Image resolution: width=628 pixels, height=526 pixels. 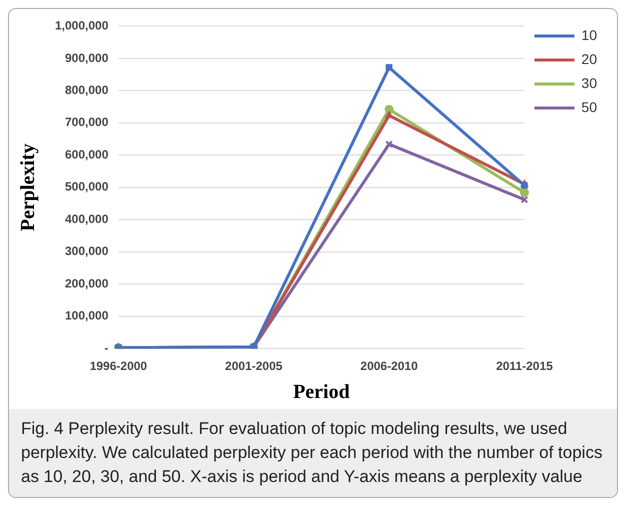 What do you see at coordinates (254, 366) in the screenshot?
I see `x-tick-label: 2001-2005` at bounding box center [254, 366].